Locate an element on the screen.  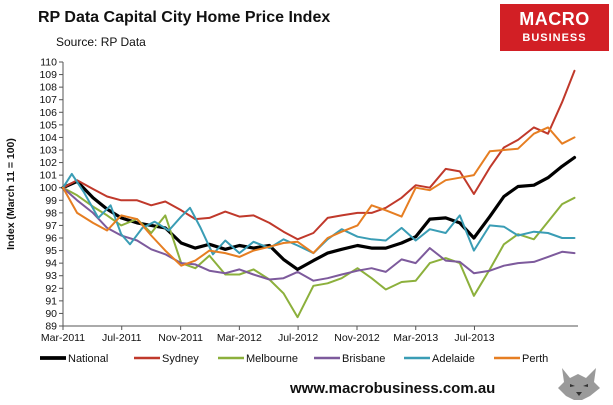
macrobusiness-logo: MACRO BUSINESS is located at coordinates (554, 27).